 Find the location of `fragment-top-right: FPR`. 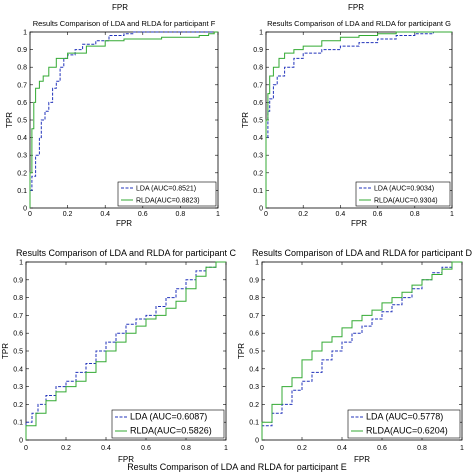

fragment-top-right: FPR is located at coordinates (356, 7).